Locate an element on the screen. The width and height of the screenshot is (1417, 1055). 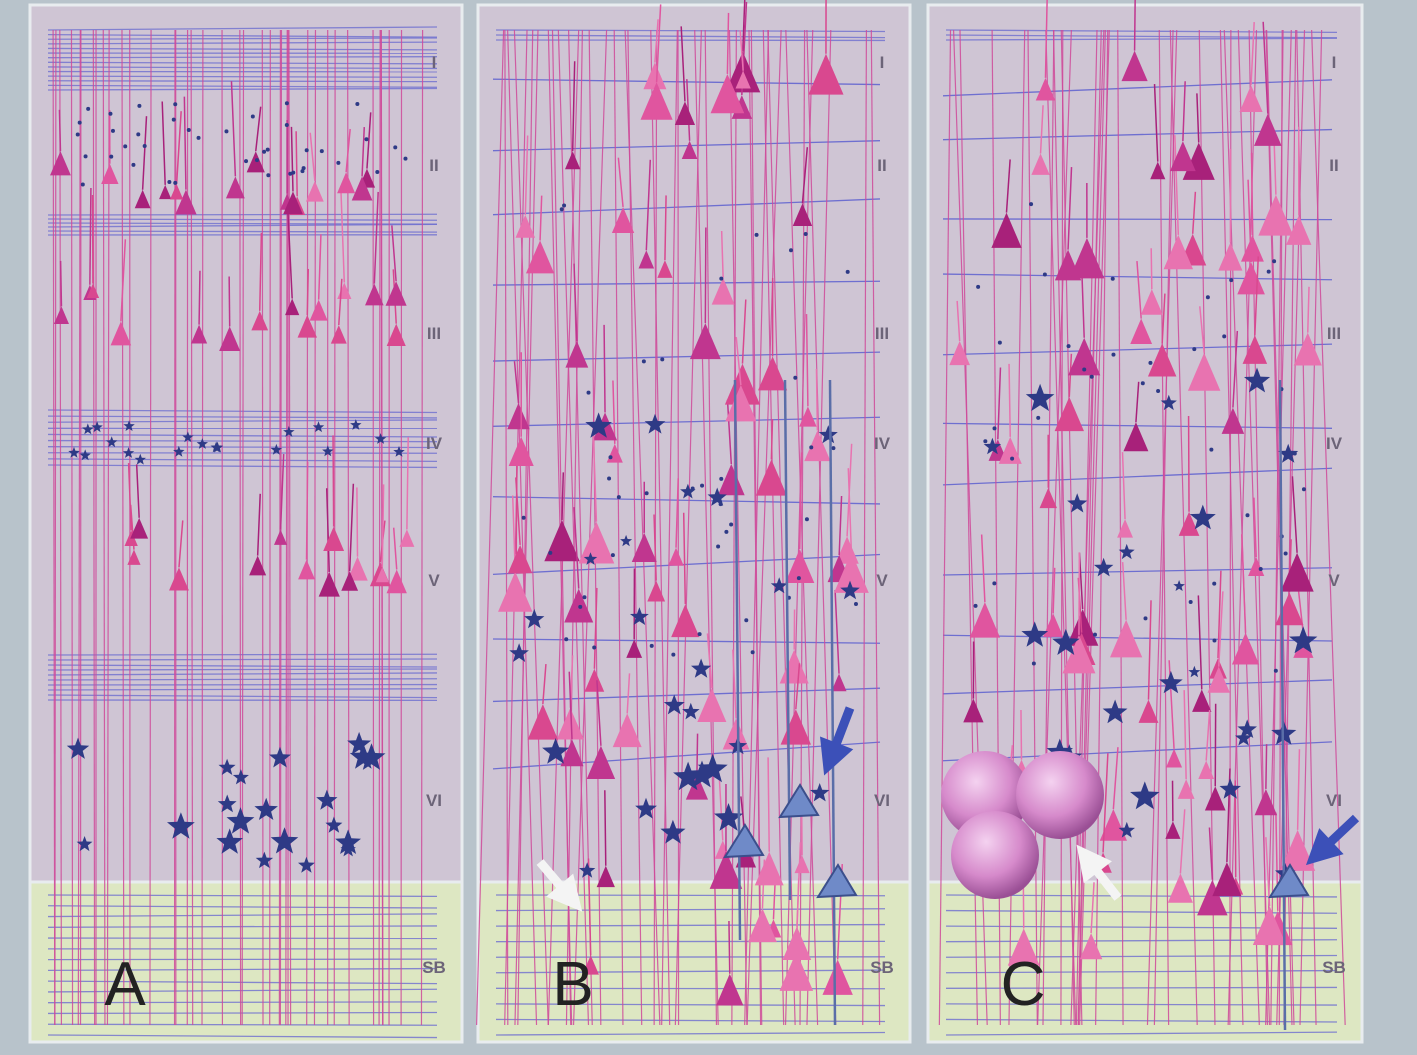
layer-label: V is located at coordinates (1334, 580).